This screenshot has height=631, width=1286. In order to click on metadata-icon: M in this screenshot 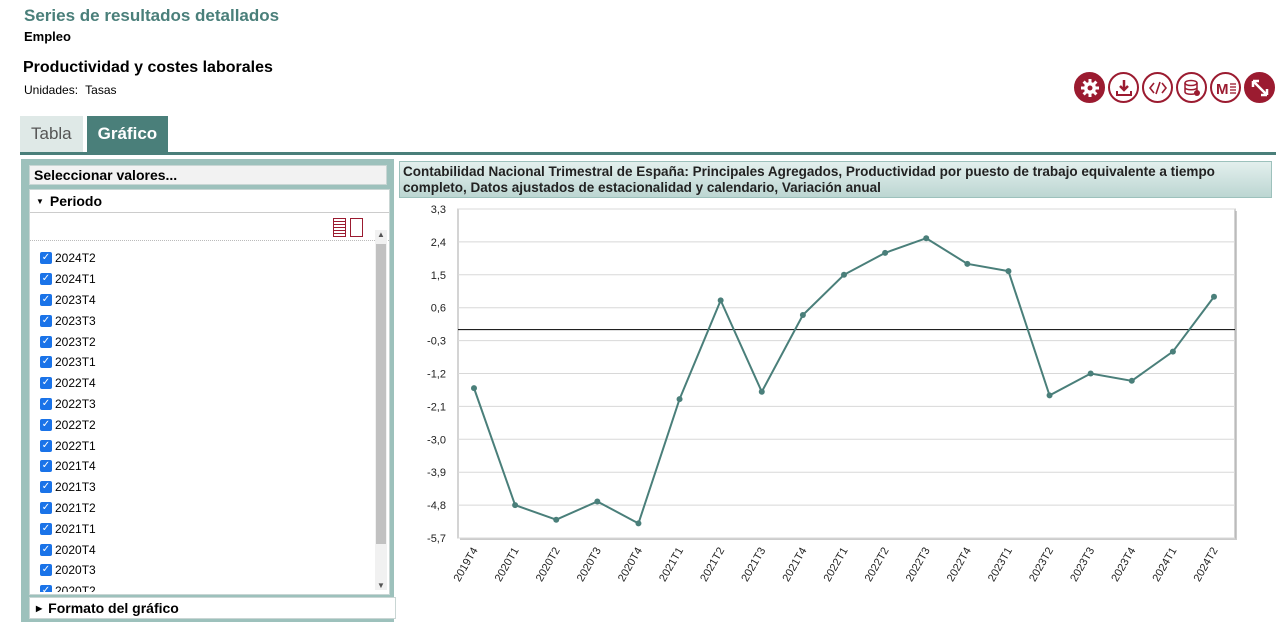, I will do `click(1225, 87)`.